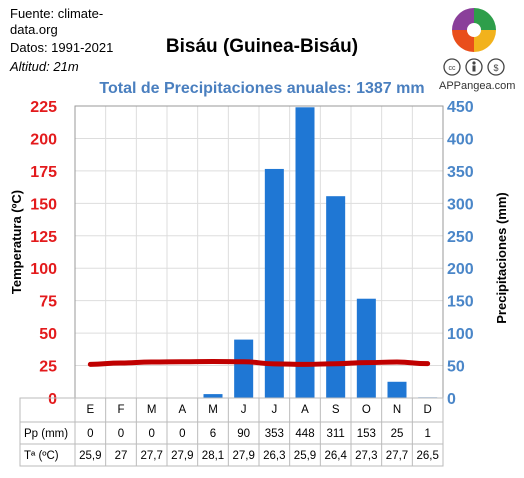 The image size is (524, 478). What do you see at coordinates (16, 242) in the screenshot?
I see `left-axis-title: Temperatura (ºC)` at bounding box center [16, 242].